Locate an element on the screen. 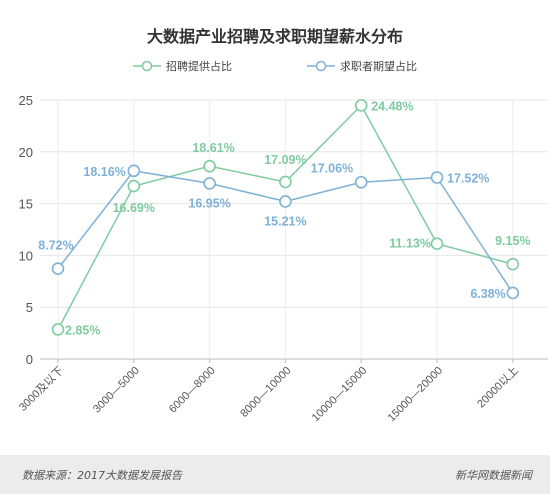 This screenshot has height=494, width=550. legend: 招聘提供占比 求职者期望占比 is located at coordinates (275, 66).